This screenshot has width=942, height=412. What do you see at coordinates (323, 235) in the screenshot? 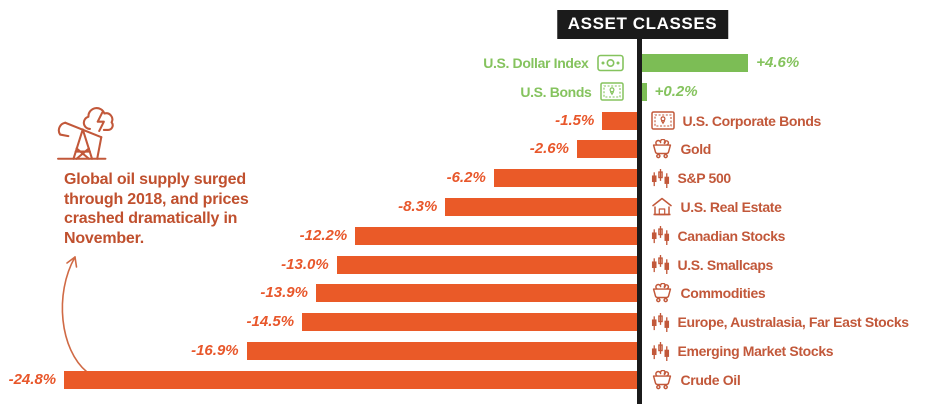
I see `value-label: -12.2%` at bounding box center [323, 235].